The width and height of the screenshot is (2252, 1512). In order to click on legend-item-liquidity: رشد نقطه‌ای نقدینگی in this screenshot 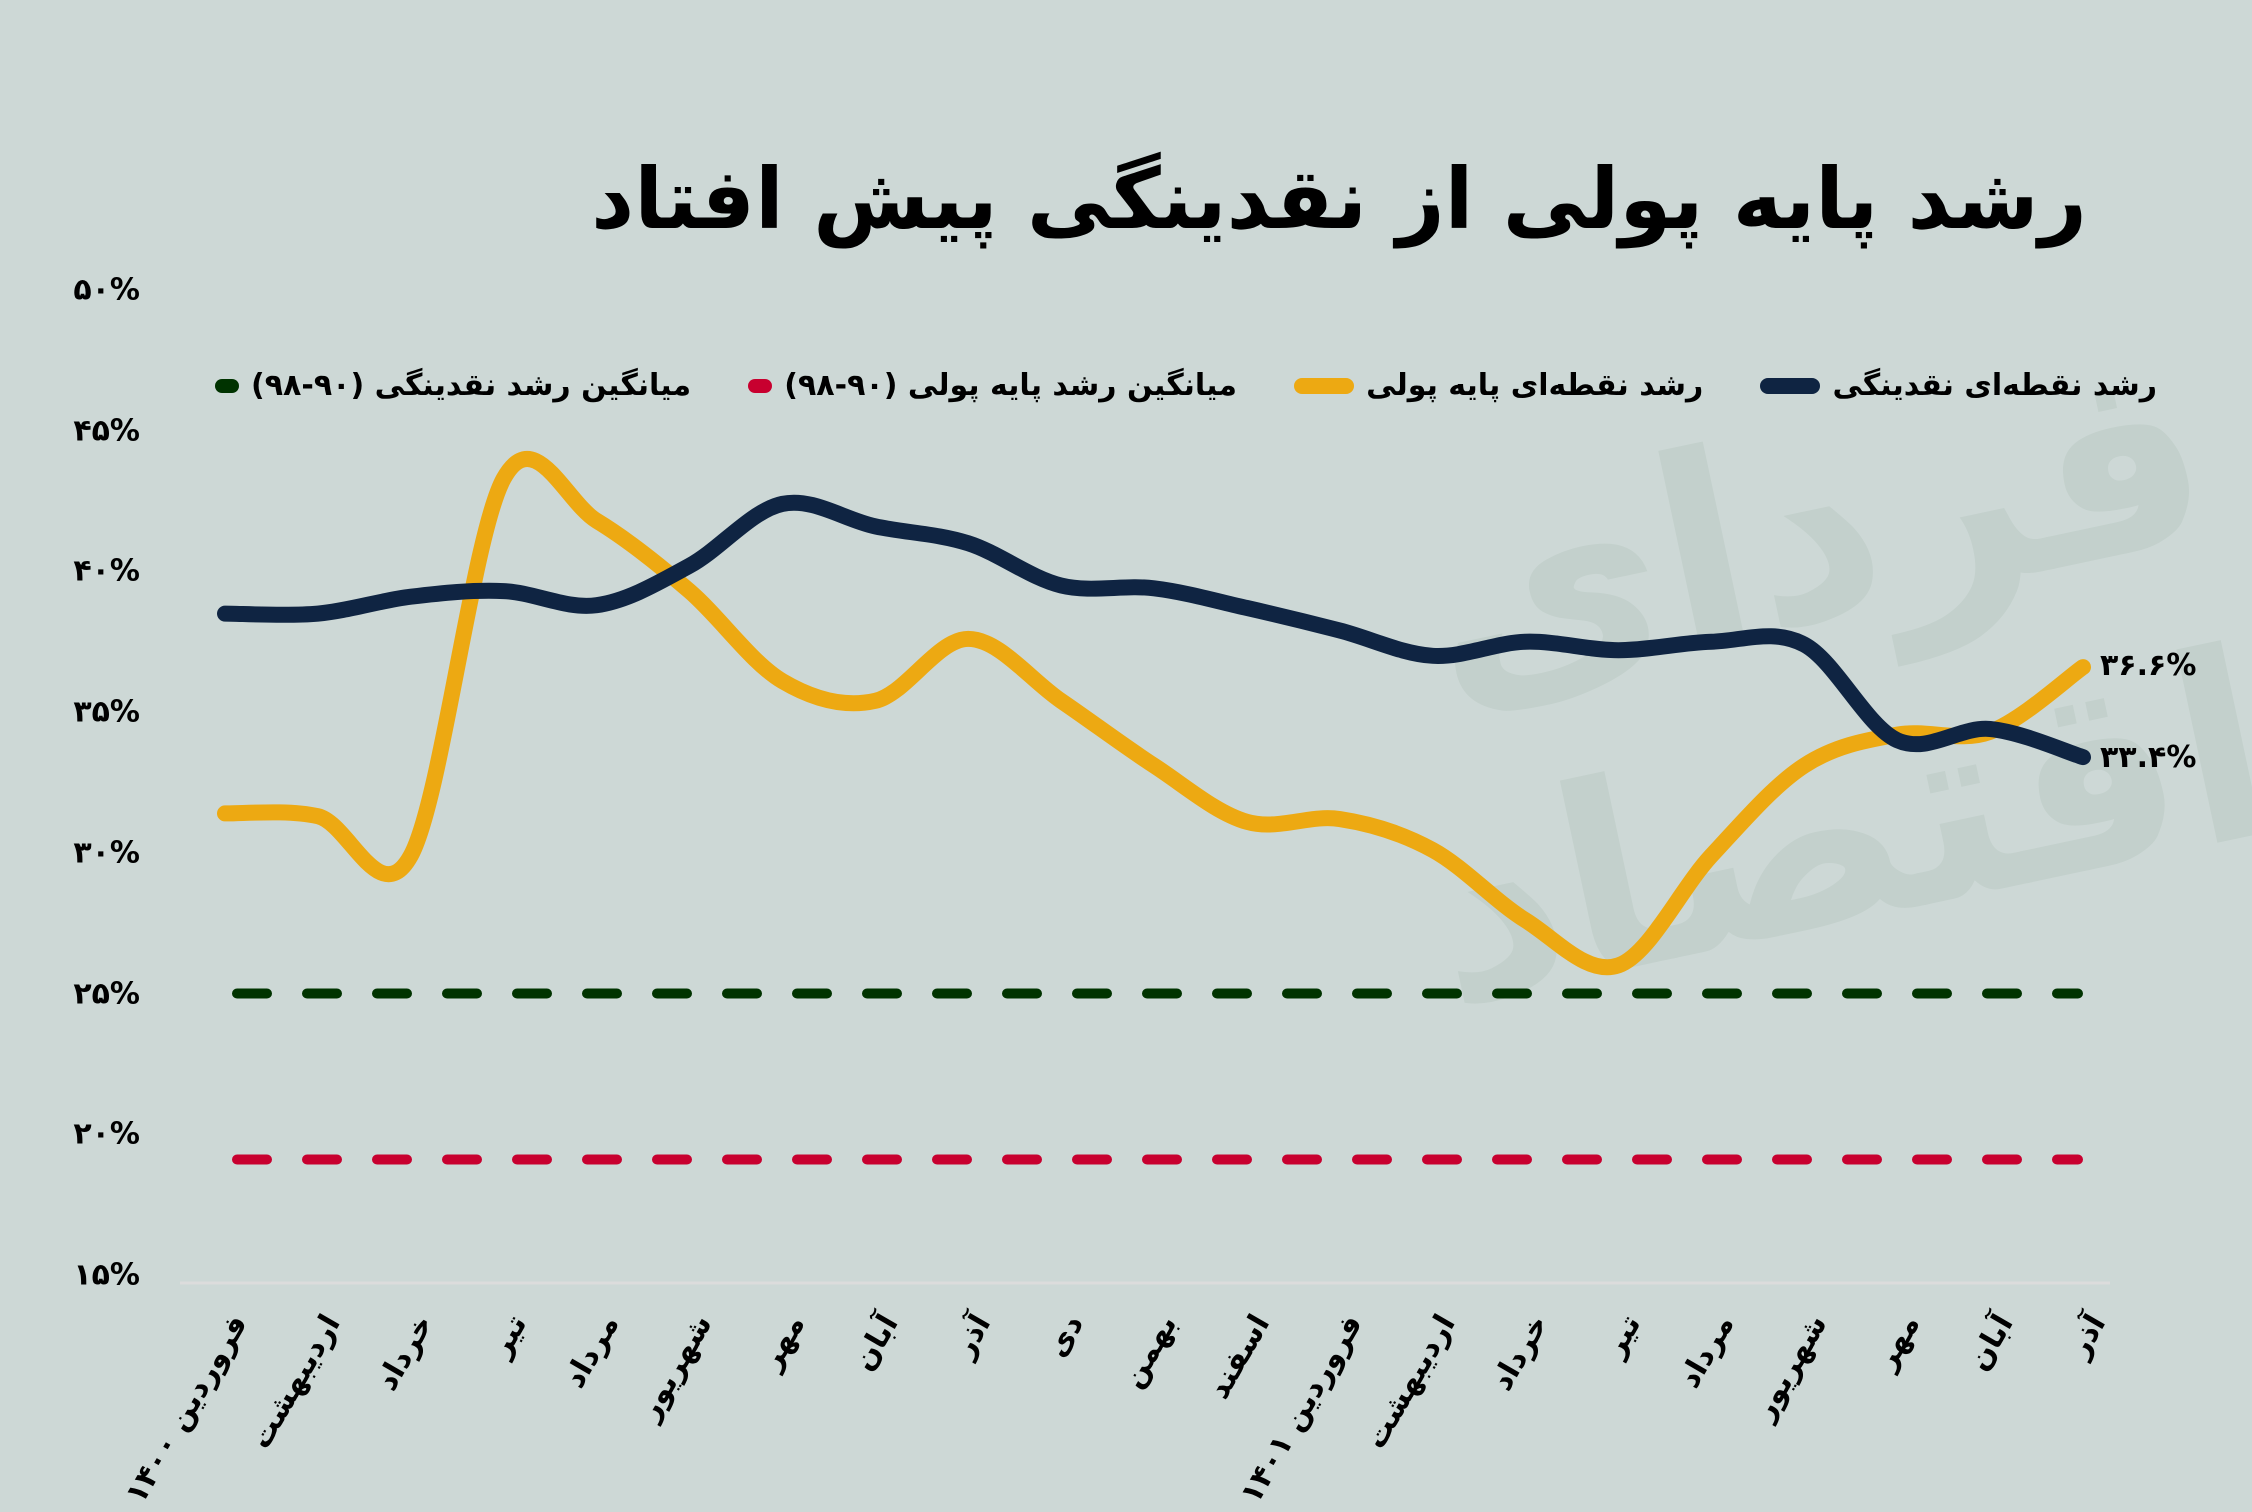, I will do `click(1958, 385)`.